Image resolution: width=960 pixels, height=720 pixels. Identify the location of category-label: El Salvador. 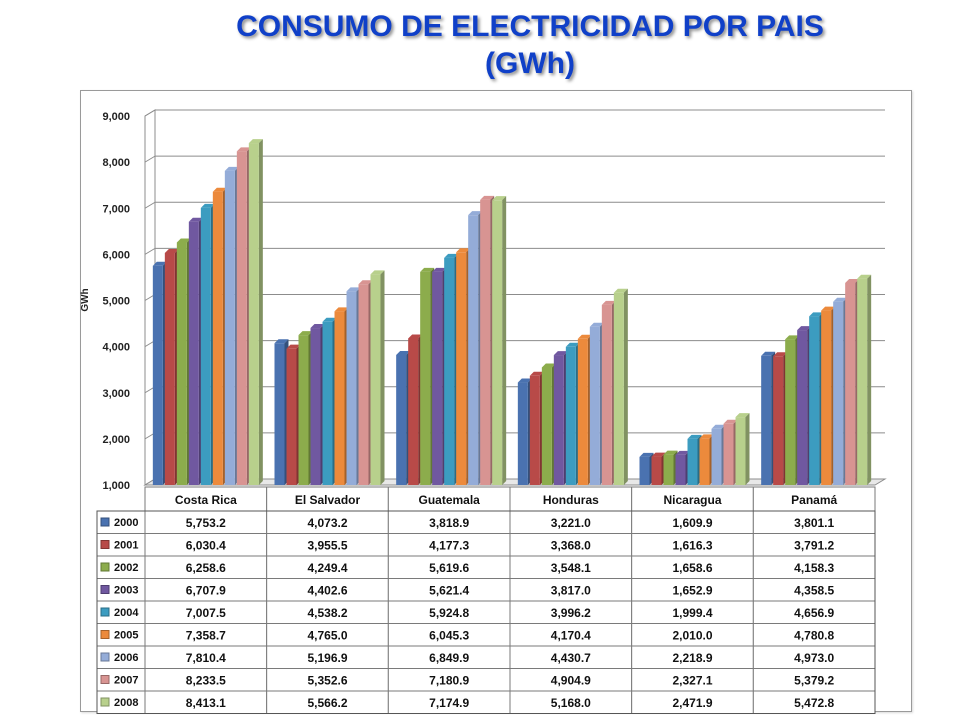
(328, 500).